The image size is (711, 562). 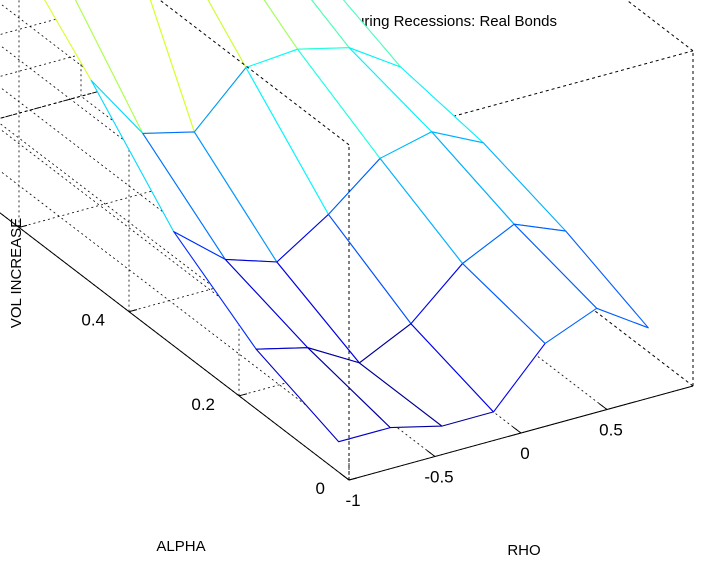 What do you see at coordinates (581, 276) in the screenshot?
I see `surface-patch` at bounding box center [581, 276].